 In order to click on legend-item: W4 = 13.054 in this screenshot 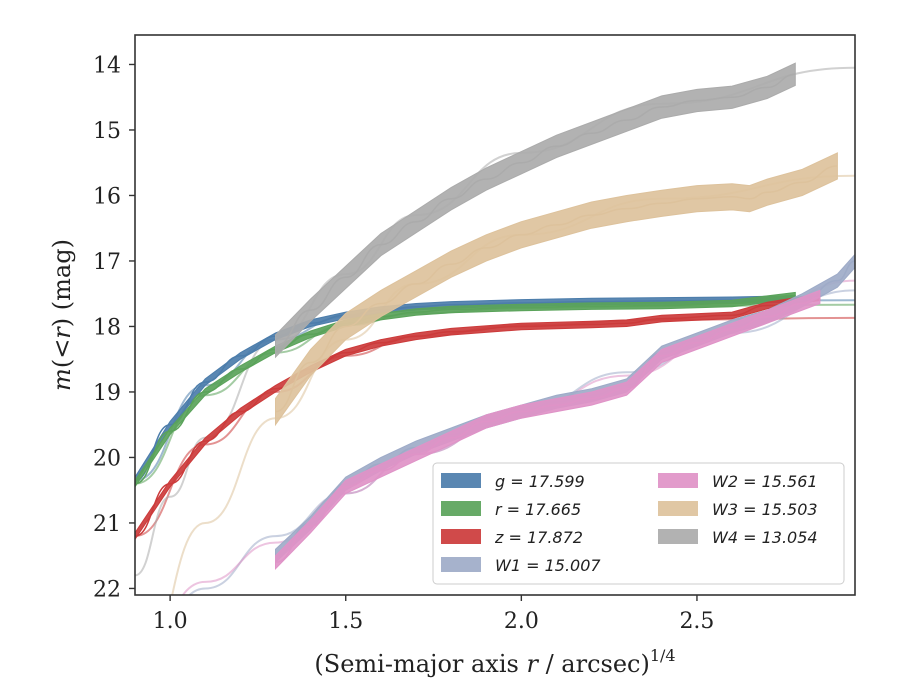, I will do `click(738, 537)`.